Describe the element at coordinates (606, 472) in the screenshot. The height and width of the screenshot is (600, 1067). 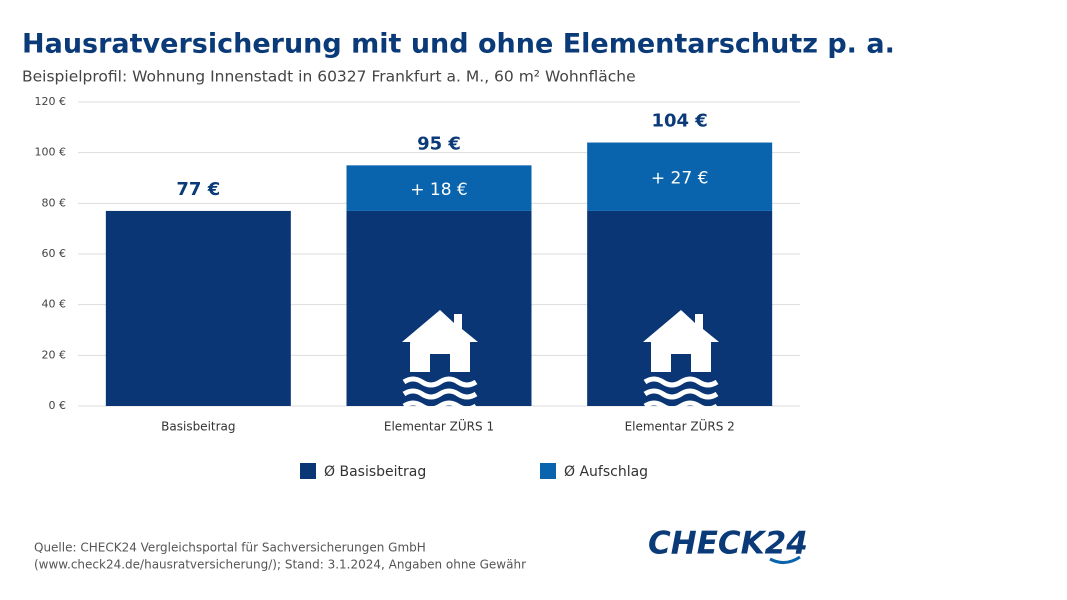
I see `legend-label: Ø Aufschlag` at that location.